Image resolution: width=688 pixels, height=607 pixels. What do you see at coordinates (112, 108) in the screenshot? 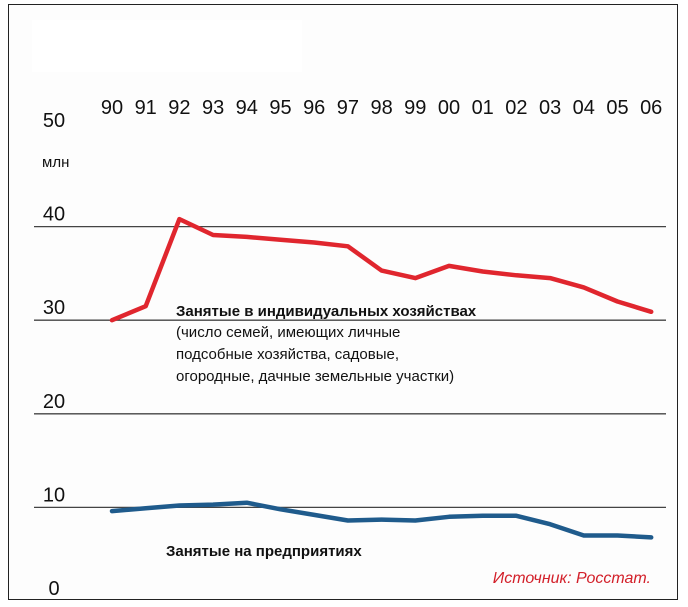
I see `x-tick-label: 90` at bounding box center [112, 108].